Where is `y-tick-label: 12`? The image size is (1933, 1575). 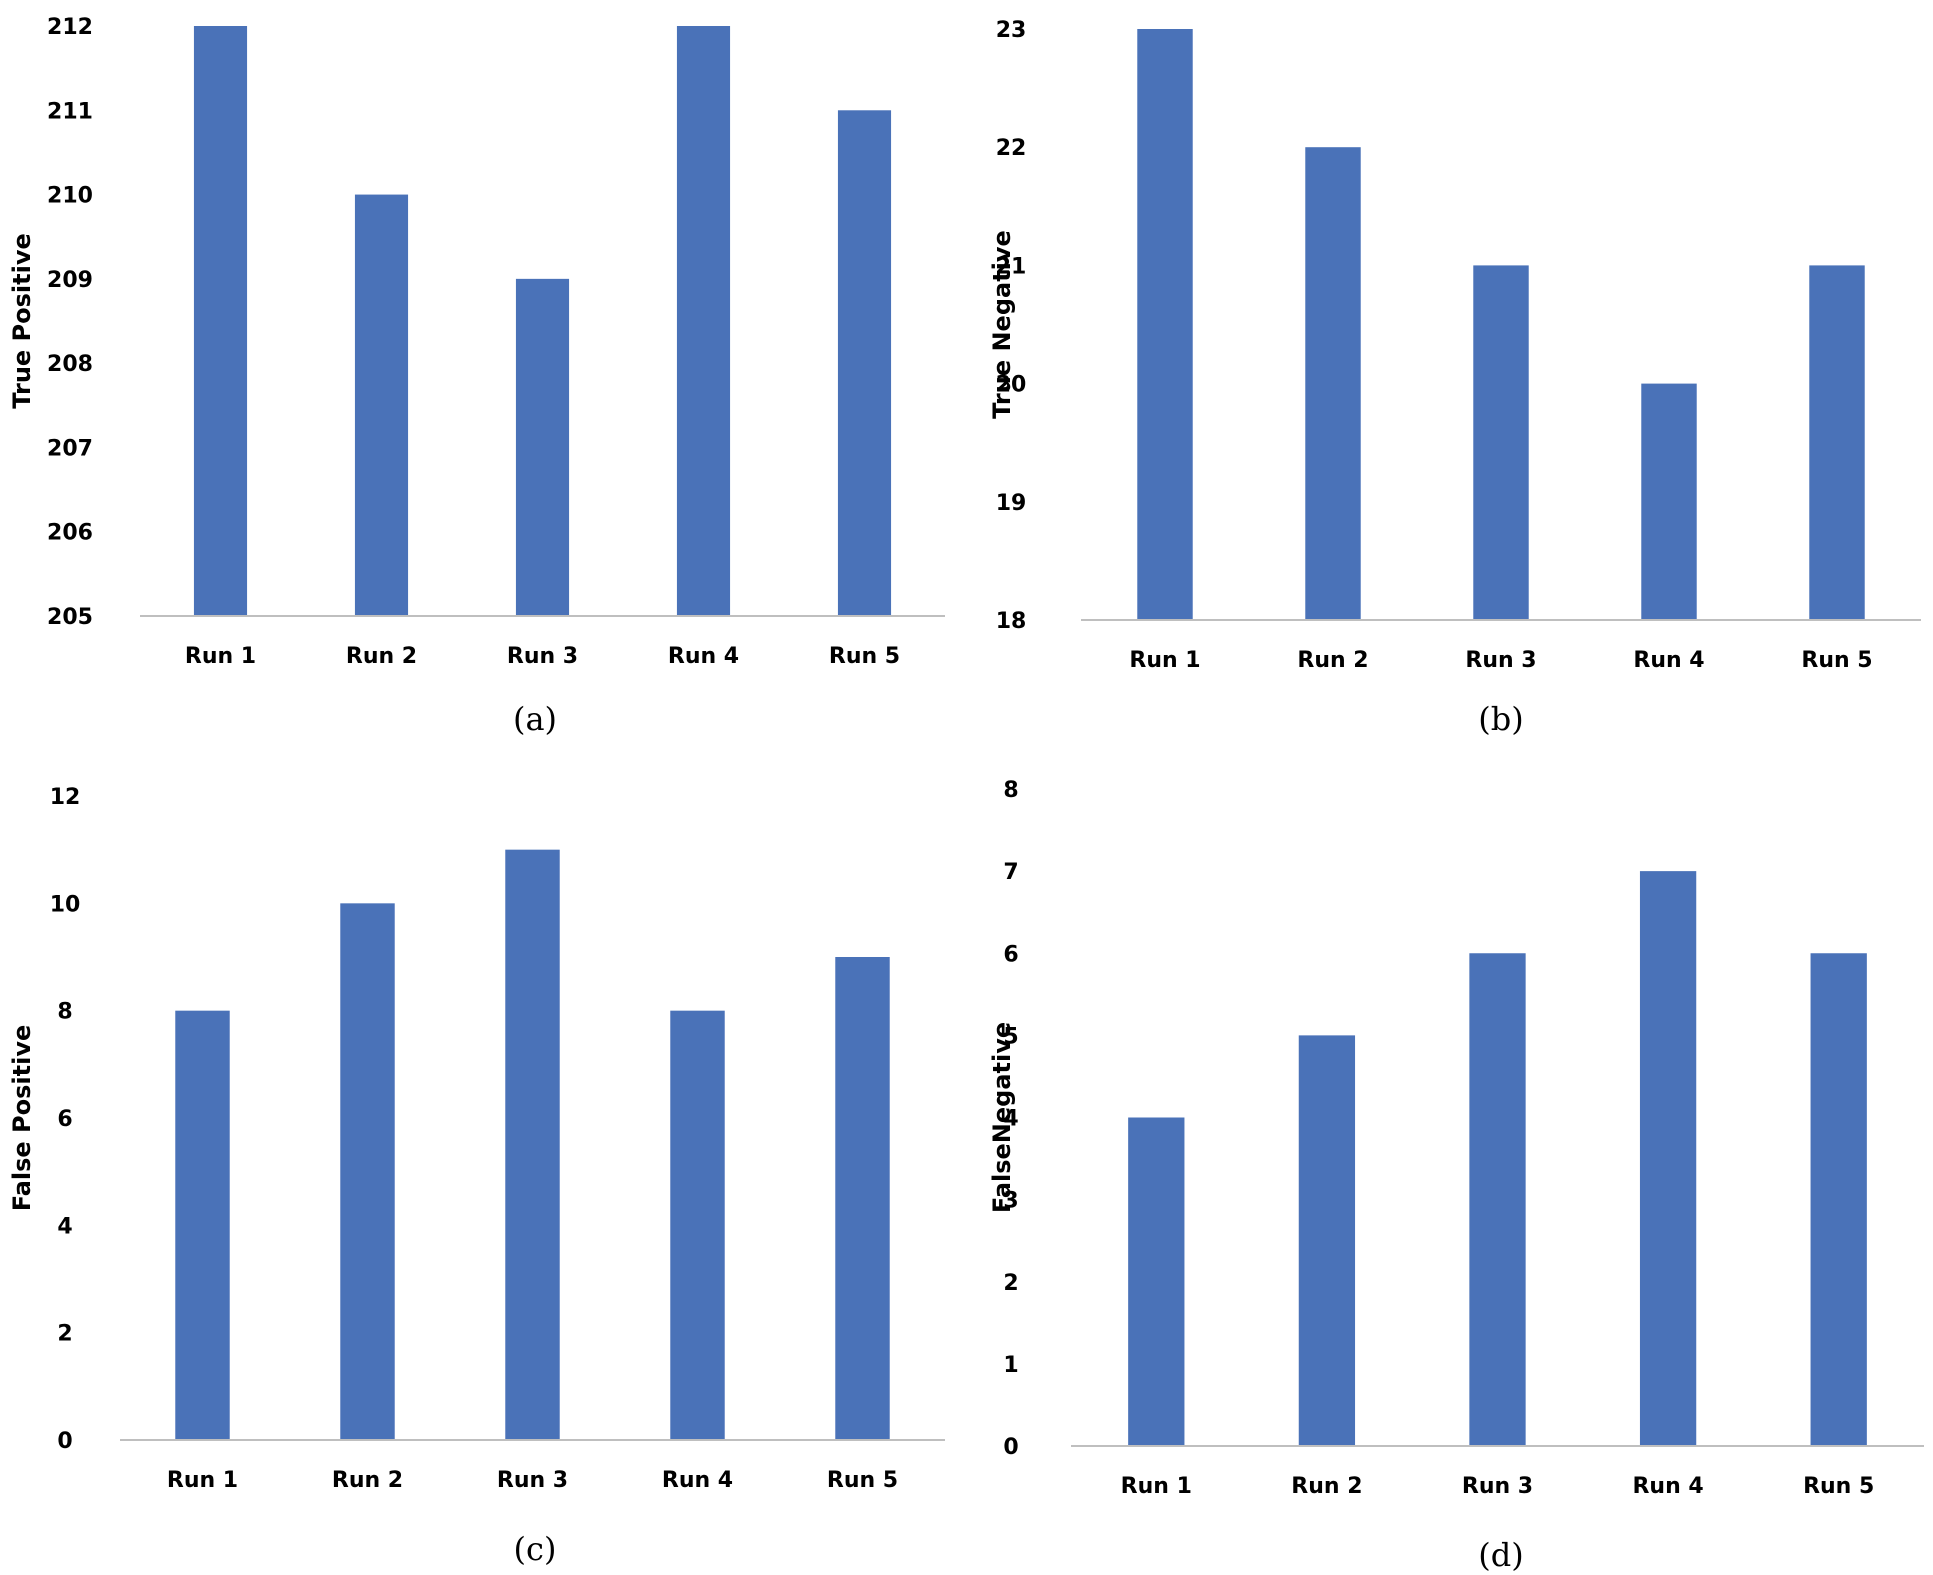
y-tick-label: 12 is located at coordinates (65, 797).